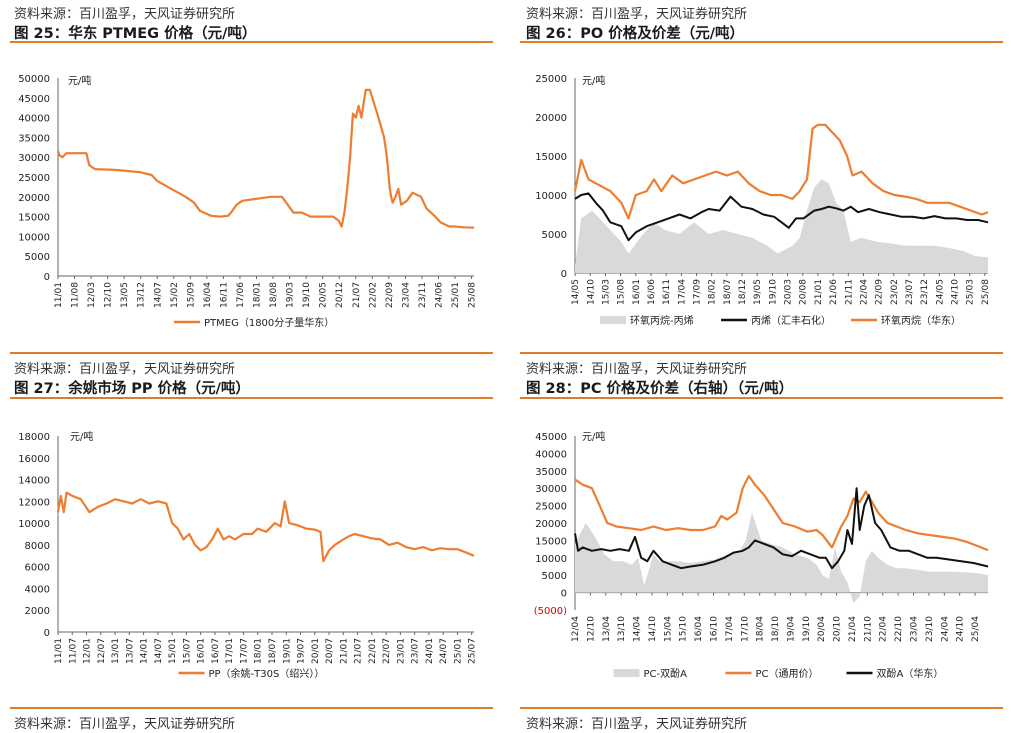 This screenshot has height=733, width=1011. I want to click on x-tick-label: 20/01, so click(316, 651).